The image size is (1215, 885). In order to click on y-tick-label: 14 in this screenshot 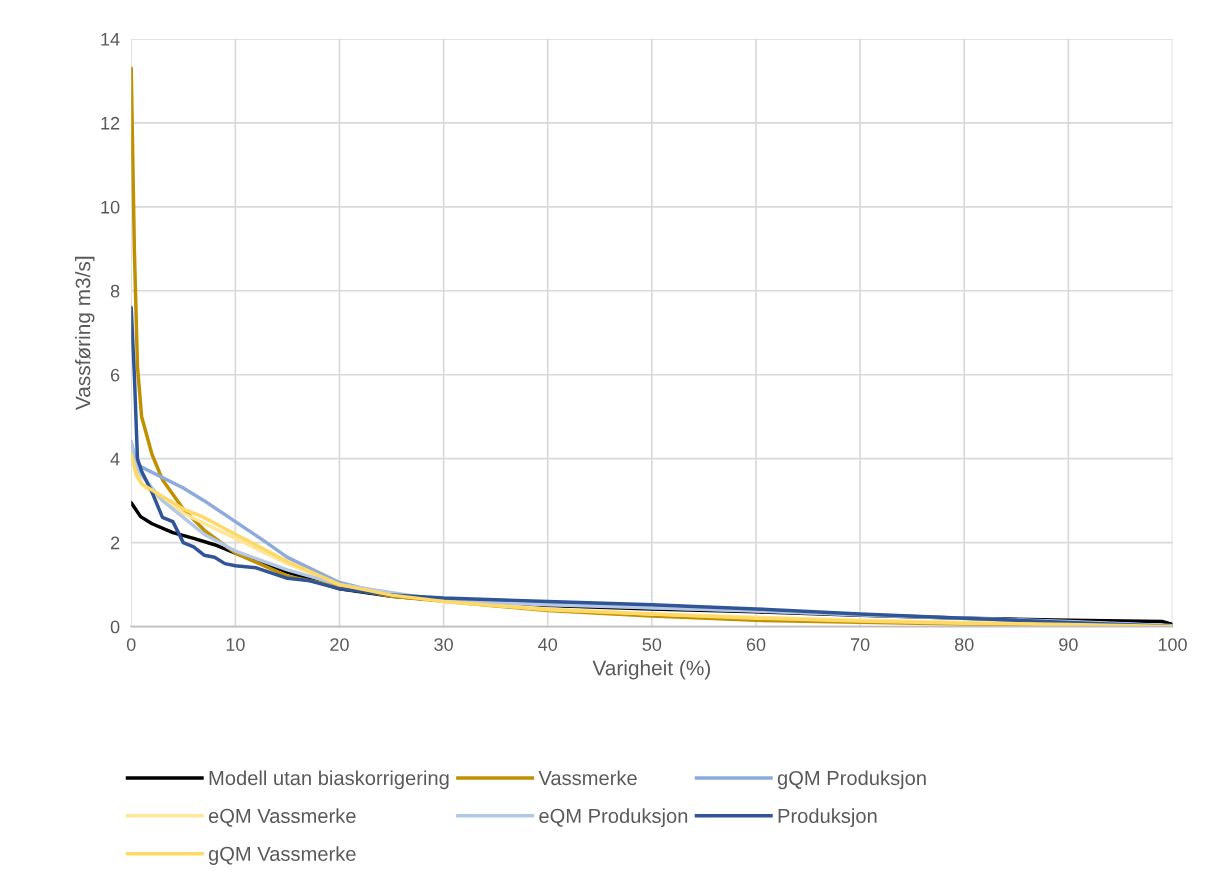, I will do `click(110, 39)`.